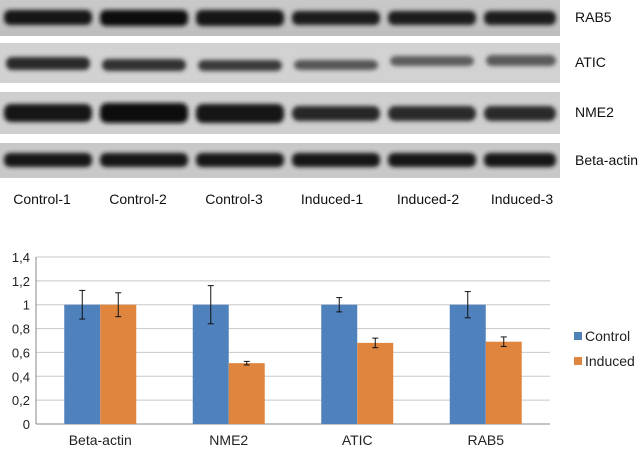 The height and width of the screenshot is (452, 644). Describe the element at coordinates (138, 199) in the screenshot. I see `lane-label-control-2: Control-2` at that location.